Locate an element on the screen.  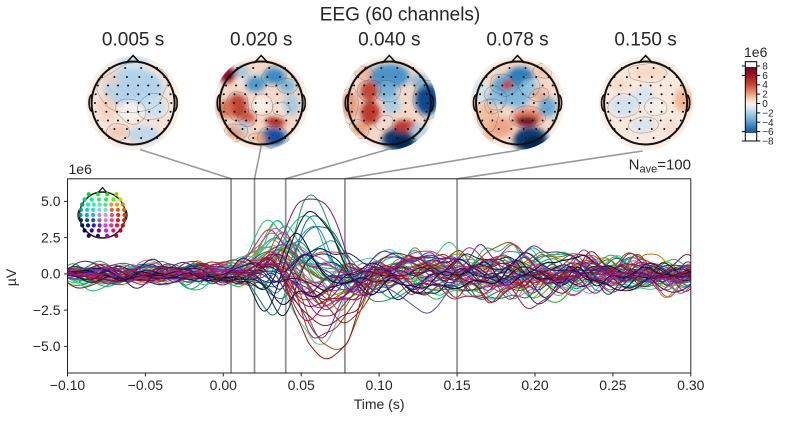
svg-text: 5.0 is located at coordinates (51, 201).